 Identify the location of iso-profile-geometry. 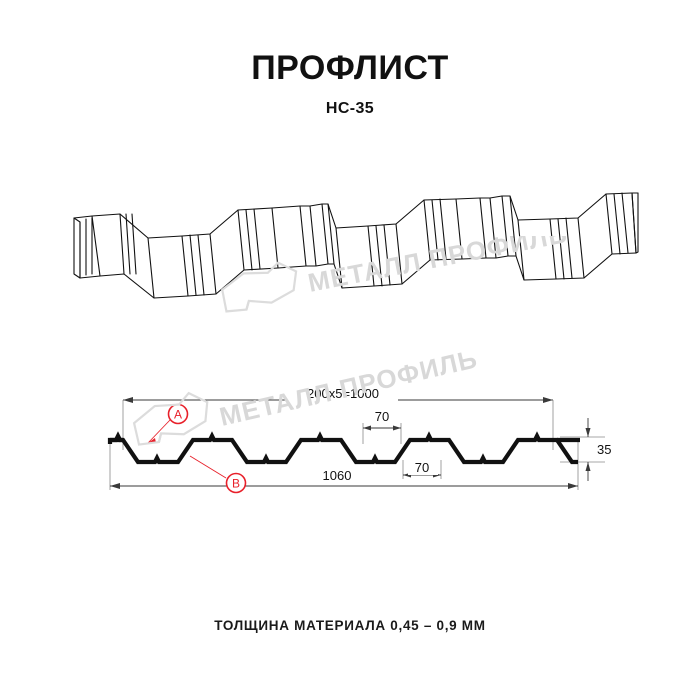
(356, 245).